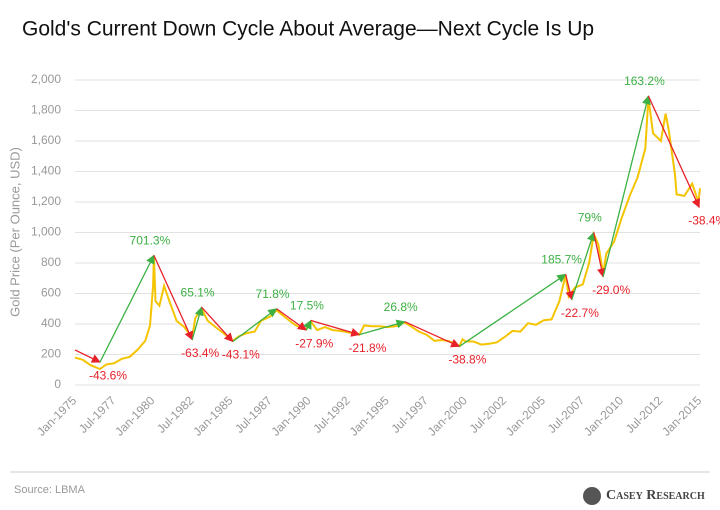  Describe the element at coordinates (590, 218) in the screenshot. I see `cycle-label: 79%` at that location.